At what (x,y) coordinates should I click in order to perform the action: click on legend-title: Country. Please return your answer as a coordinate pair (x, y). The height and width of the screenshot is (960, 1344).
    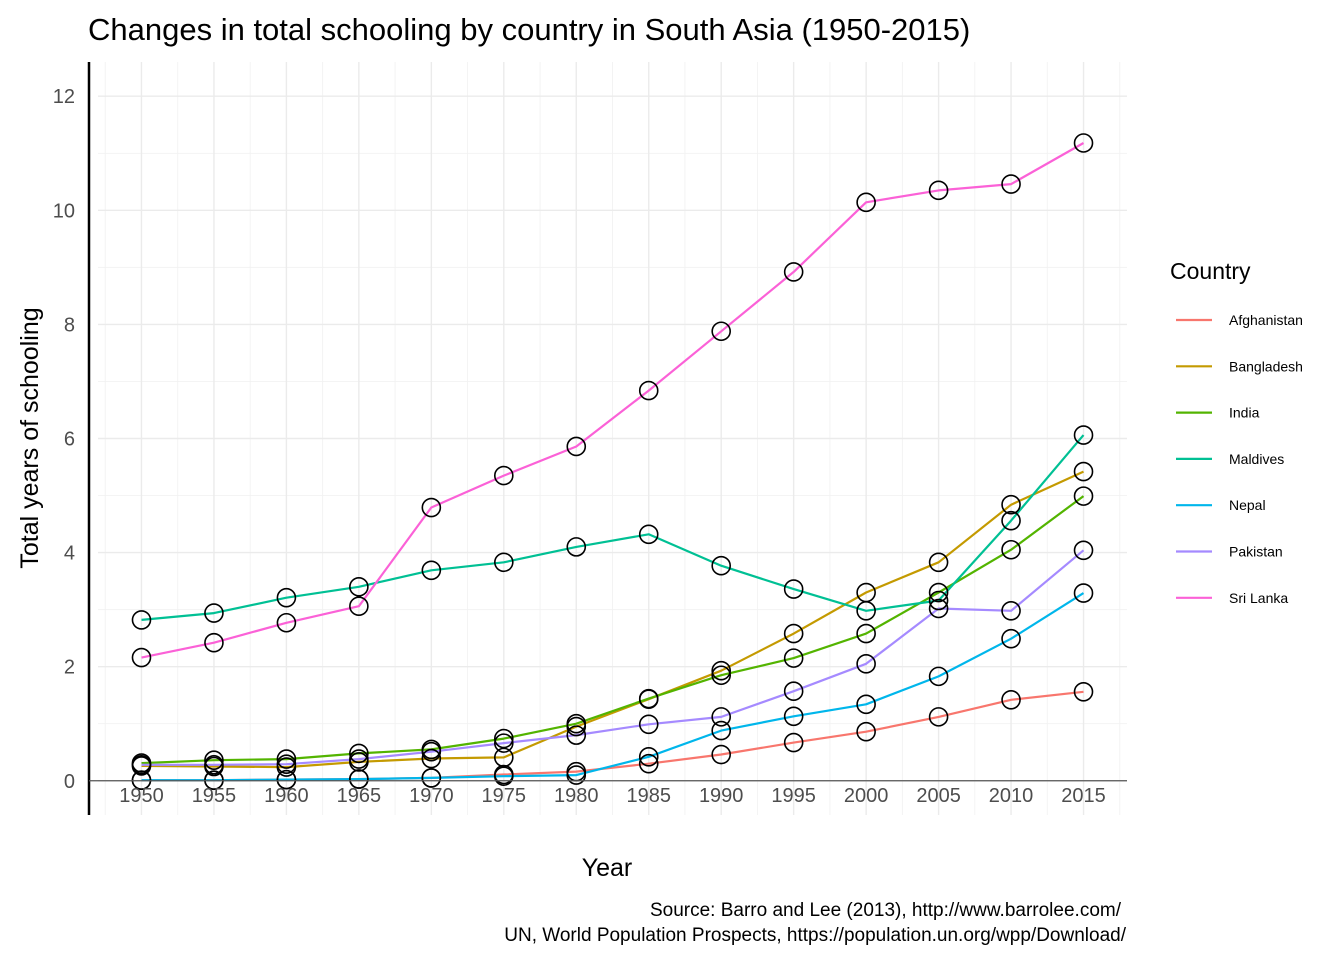
    Looking at the image, I should click on (1210, 271).